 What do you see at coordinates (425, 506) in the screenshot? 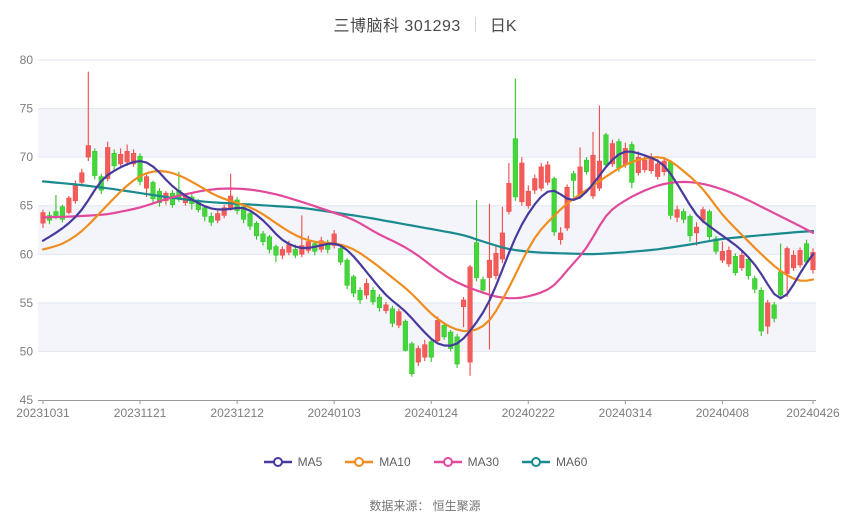
I see `data-source-note: 数据来源： 恒生聚源` at bounding box center [425, 506].